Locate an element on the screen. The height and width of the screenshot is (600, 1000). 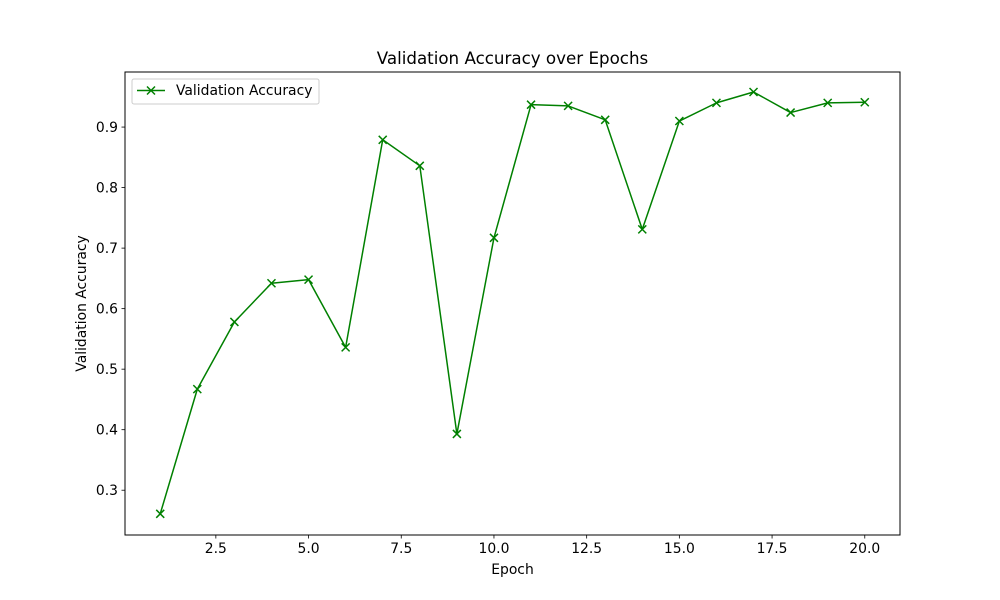
x-tick-label: 17.5 is located at coordinates (772, 549).